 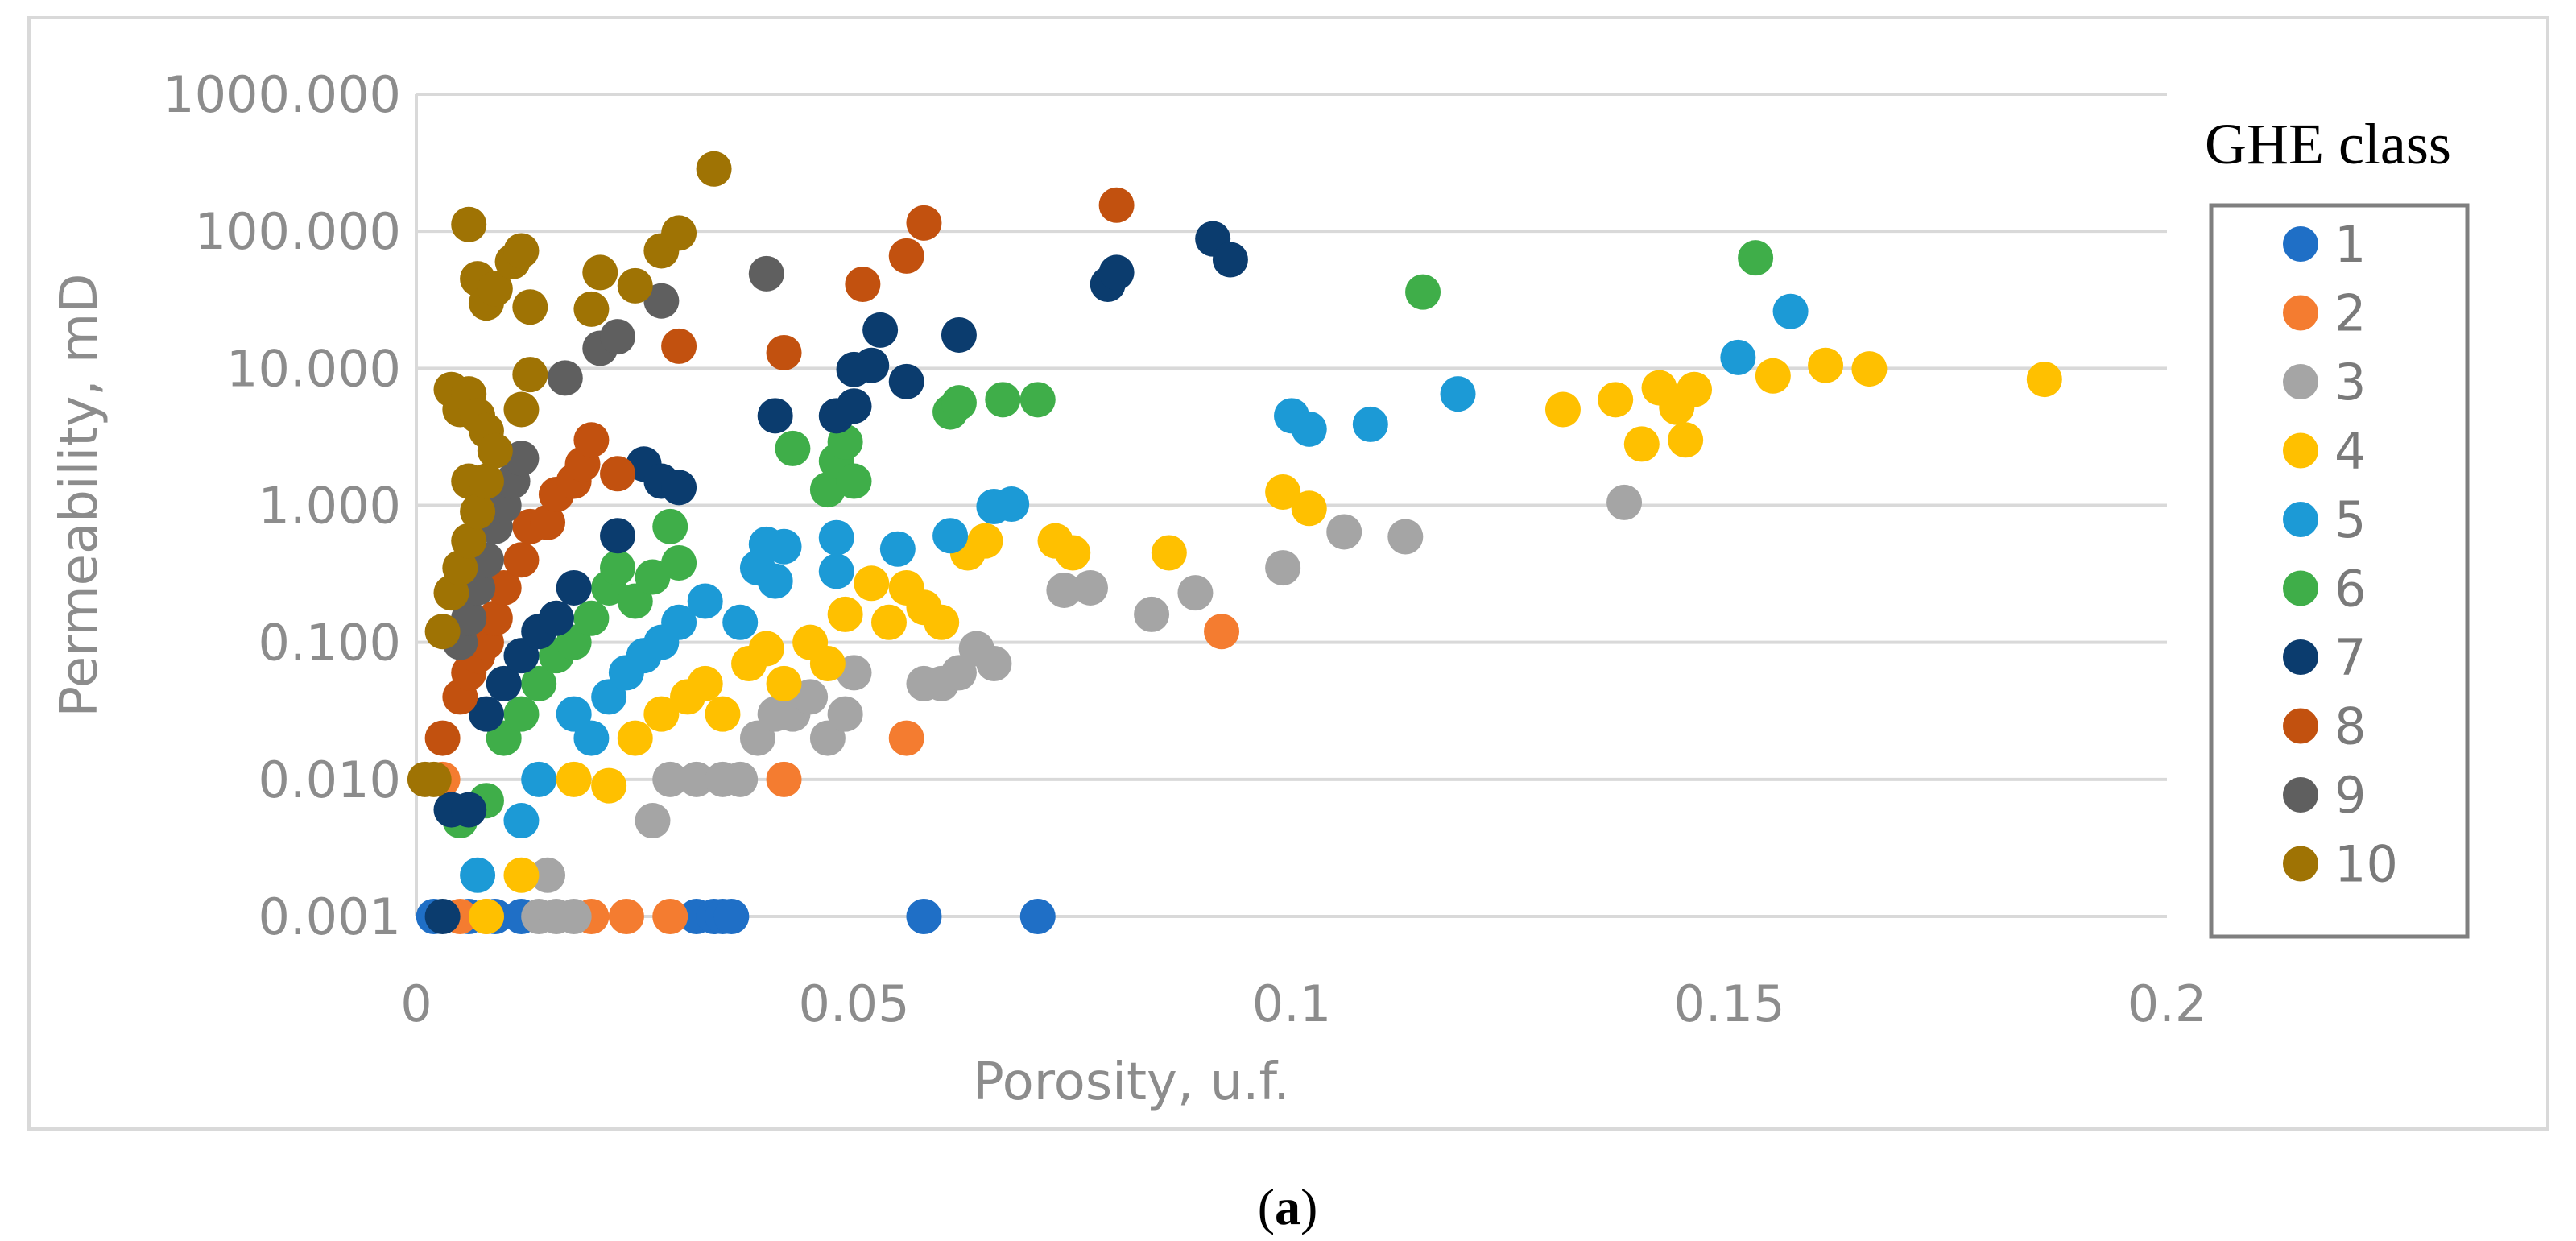 I want to click on figure-caption: (a), so click(x=1288, y=1207).